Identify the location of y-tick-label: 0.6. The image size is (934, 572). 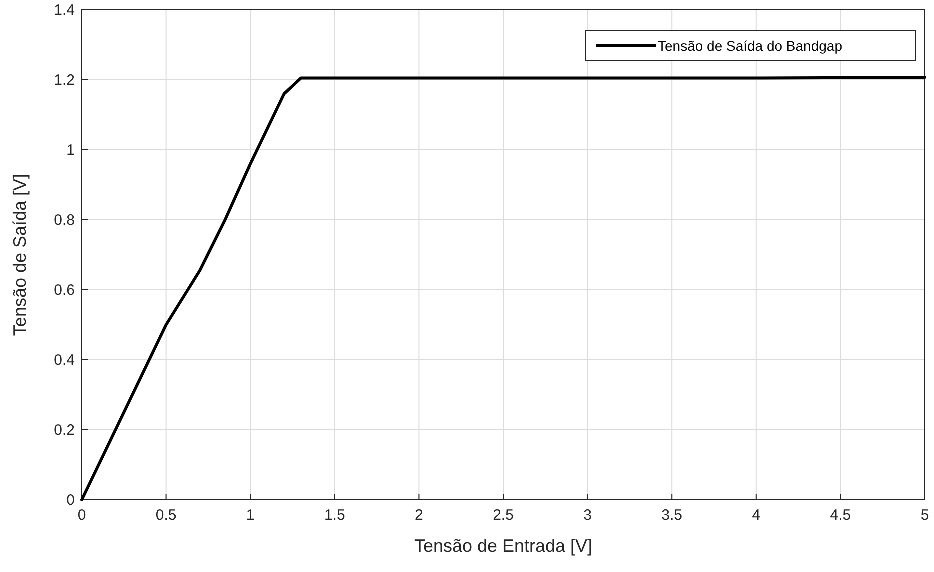
(64, 290).